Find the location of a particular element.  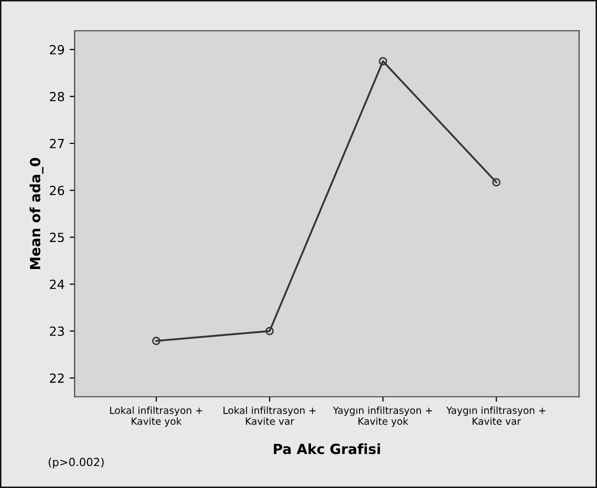

y-tick-label: 23 is located at coordinates (57, 331).